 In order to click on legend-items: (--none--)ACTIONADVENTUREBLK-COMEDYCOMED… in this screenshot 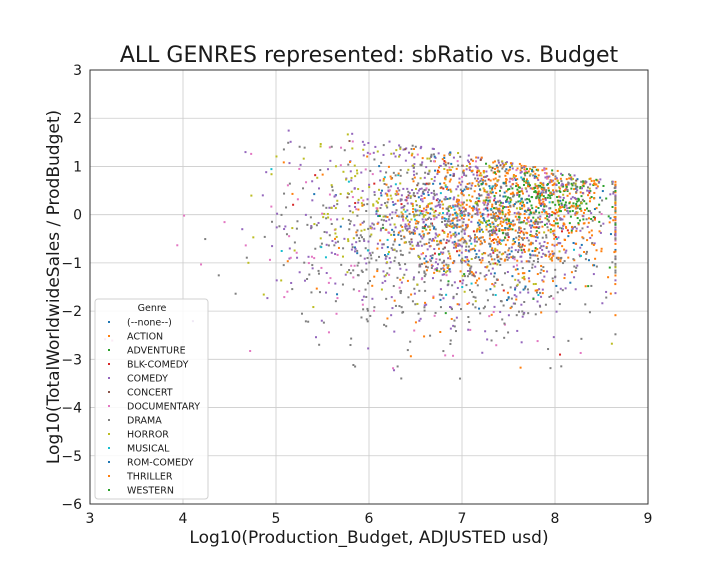, I will do `click(154, 407)`.